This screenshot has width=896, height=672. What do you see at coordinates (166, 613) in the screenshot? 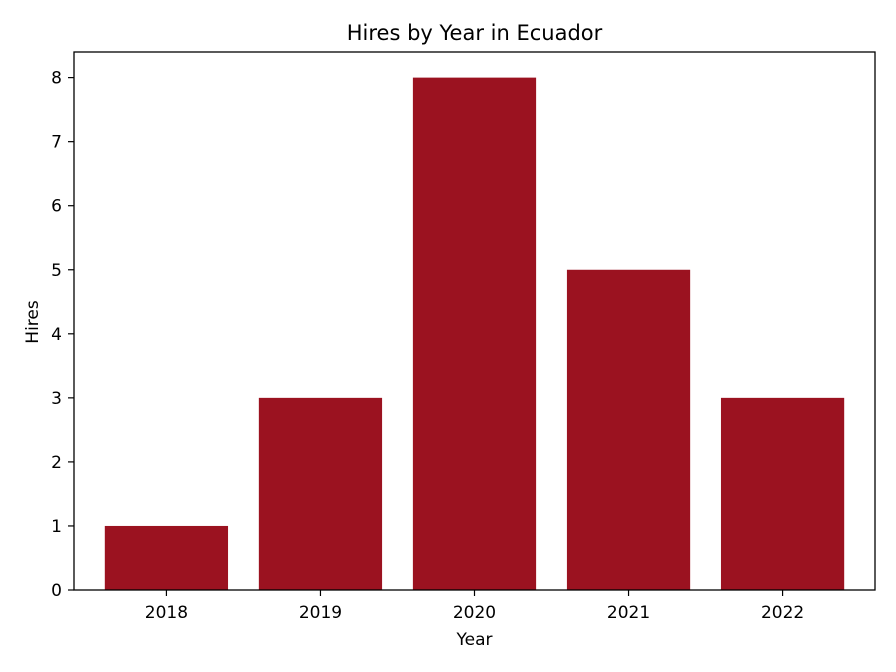
I see `x-tick-label-2018: 2018` at bounding box center [166, 613].